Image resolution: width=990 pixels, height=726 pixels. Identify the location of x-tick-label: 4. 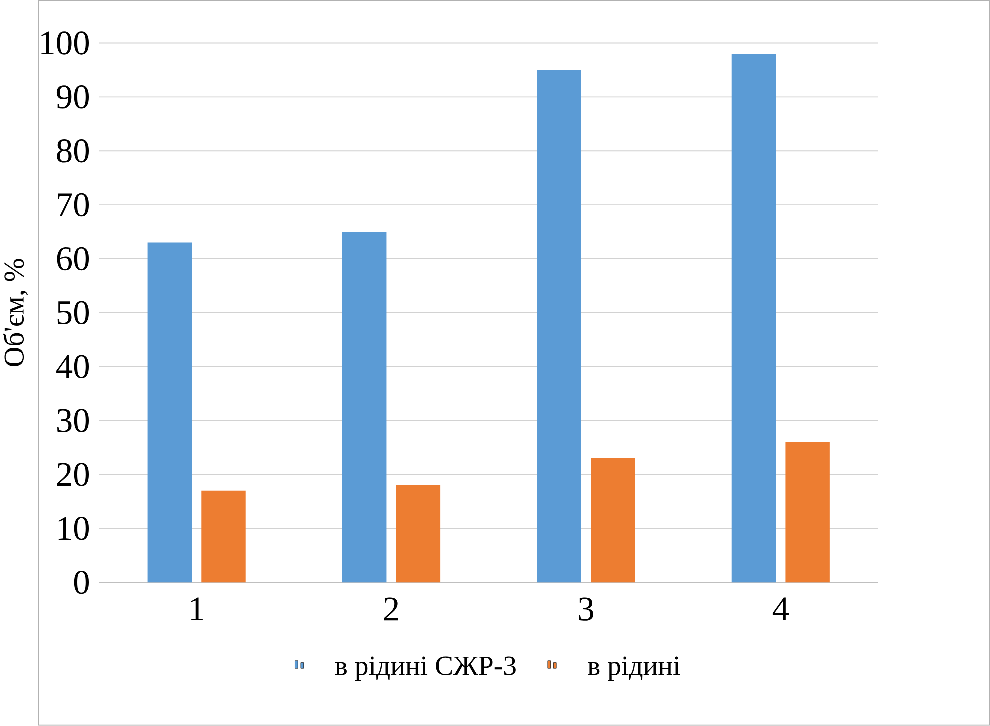
(780, 609).